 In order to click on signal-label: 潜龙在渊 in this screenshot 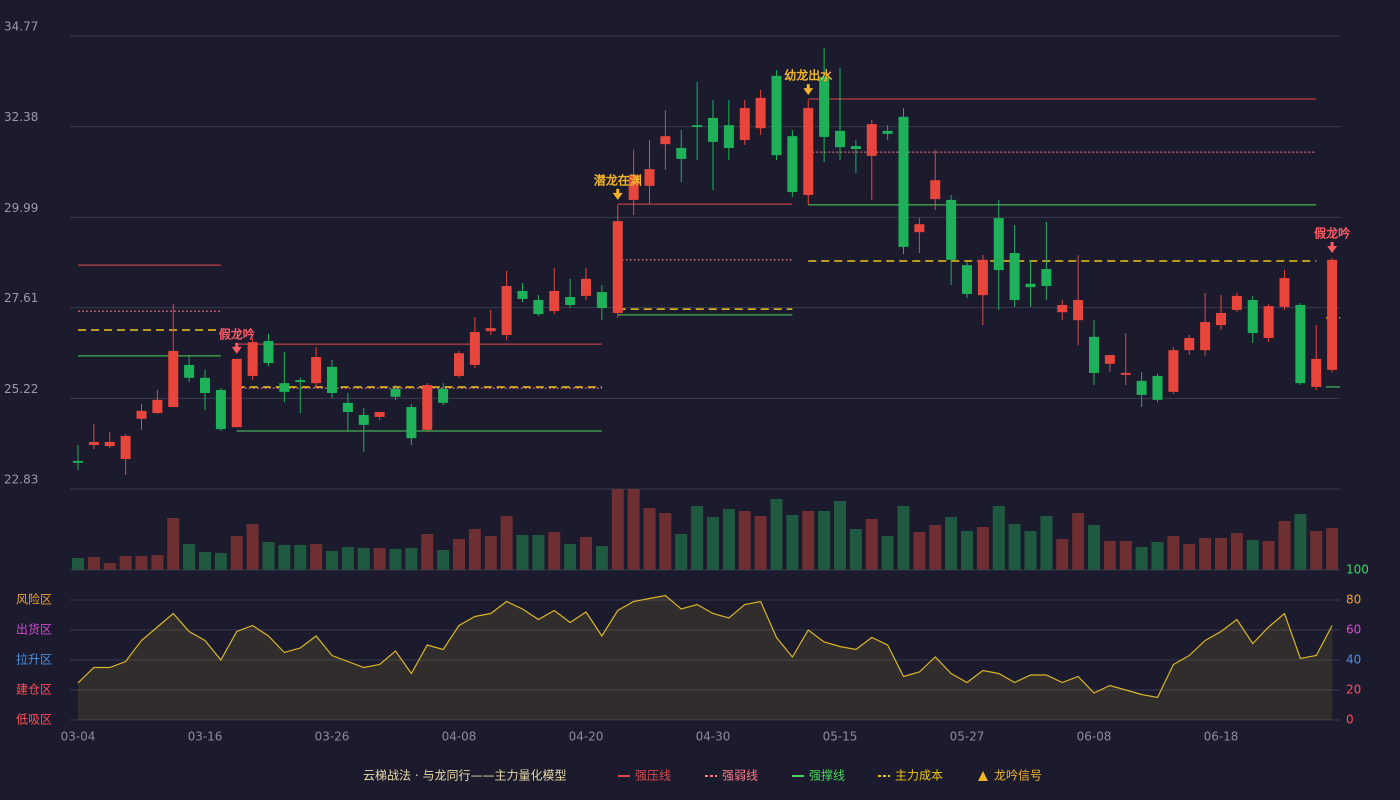, I will do `click(618, 179)`.